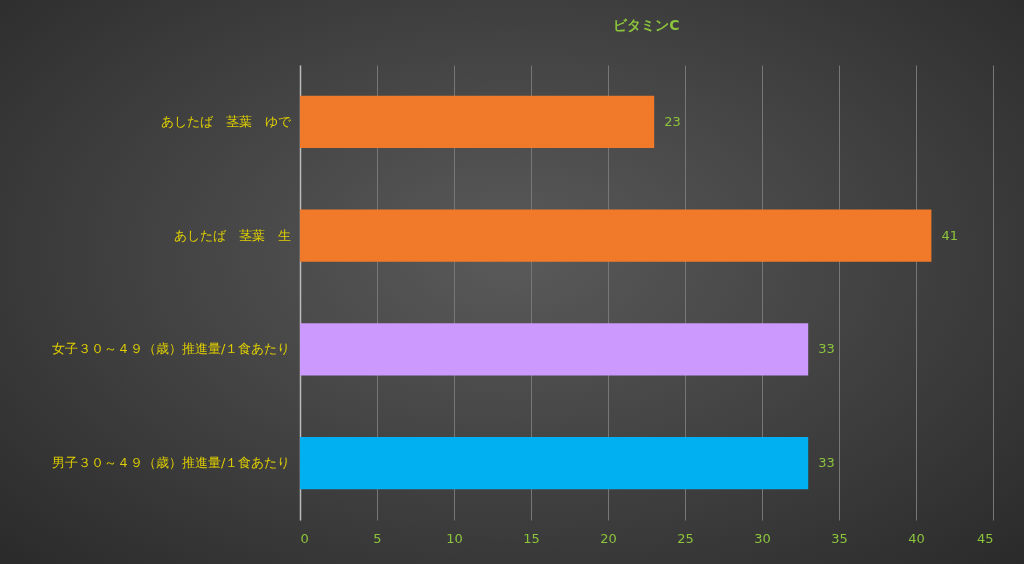 Image resolution: width=1024 pixels, height=564 pixels. I want to click on x-tick-label: 45, so click(985, 538).